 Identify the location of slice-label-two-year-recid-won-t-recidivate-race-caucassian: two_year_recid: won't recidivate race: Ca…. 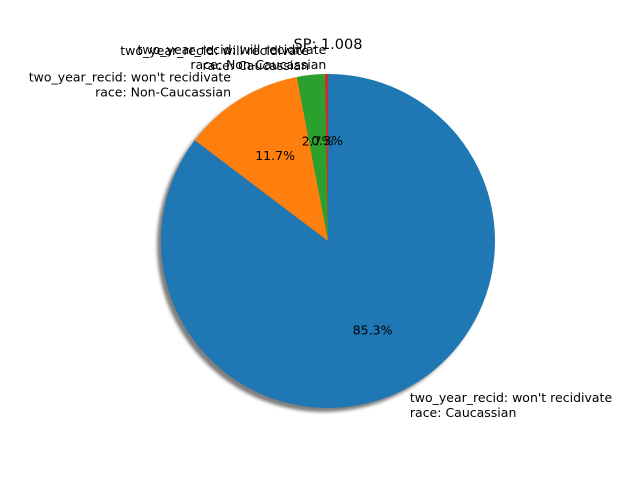
(511, 405).